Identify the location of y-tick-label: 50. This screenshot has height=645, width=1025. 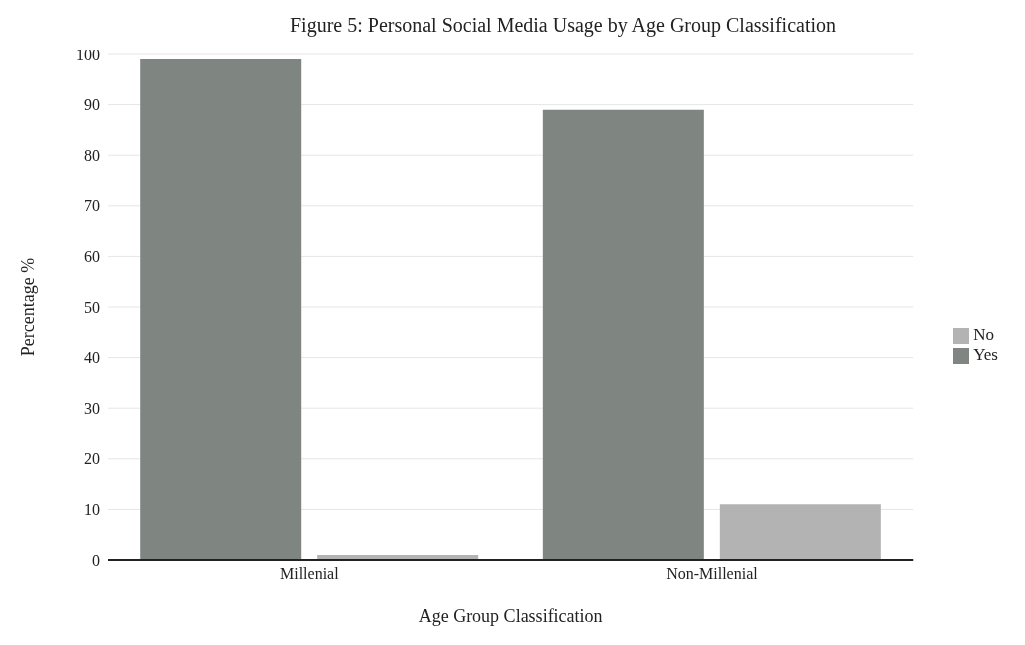
(92, 307).